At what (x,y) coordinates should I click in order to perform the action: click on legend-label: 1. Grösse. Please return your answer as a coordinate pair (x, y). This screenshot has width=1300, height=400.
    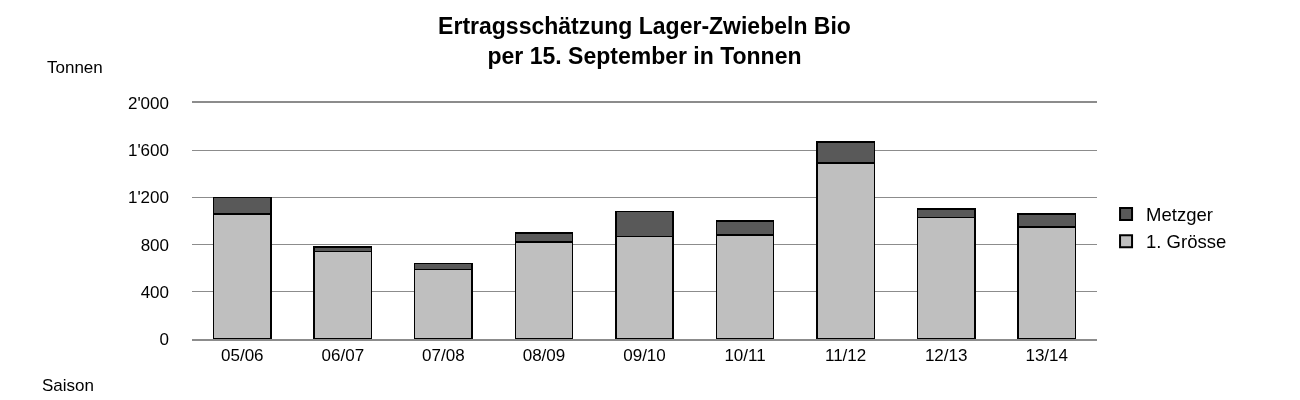
    Looking at the image, I should click on (1186, 242).